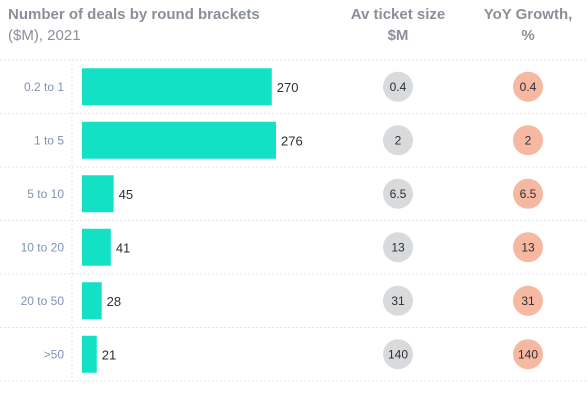 The width and height of the screenshot is (588, 401). Describe the element at coordinates (398, 14) in the screenshot. I see `ticket-size-header-line1: Av ticket size` at that location.